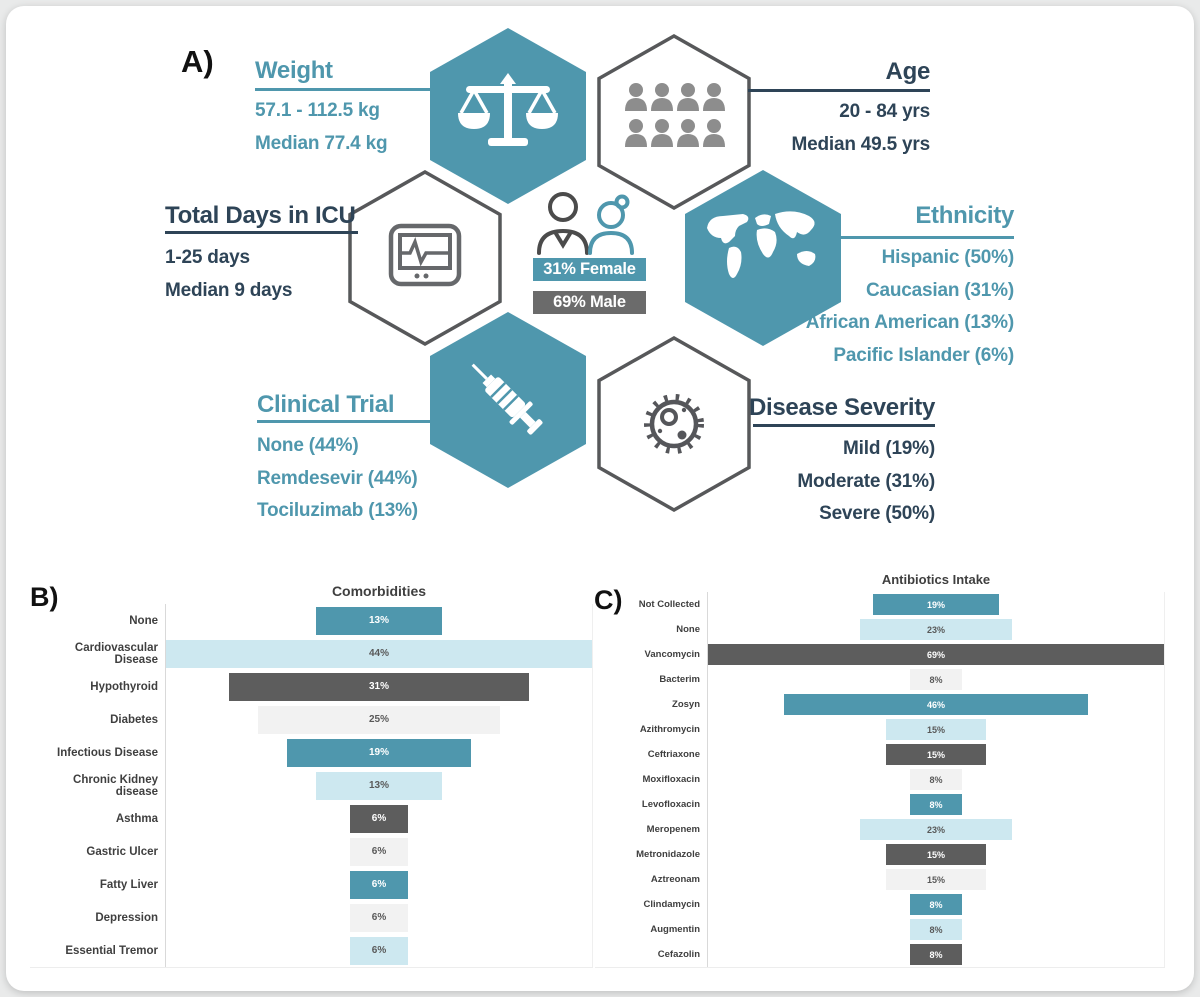  I want to click on stat-value: Pacific Islander (6%), so click(923, 355).